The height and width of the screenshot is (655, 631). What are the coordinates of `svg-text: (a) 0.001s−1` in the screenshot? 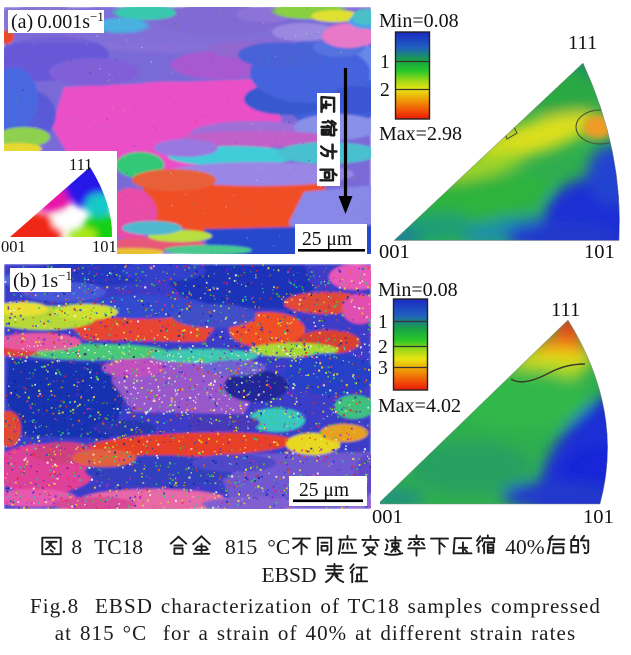 It's located at (57, 21).